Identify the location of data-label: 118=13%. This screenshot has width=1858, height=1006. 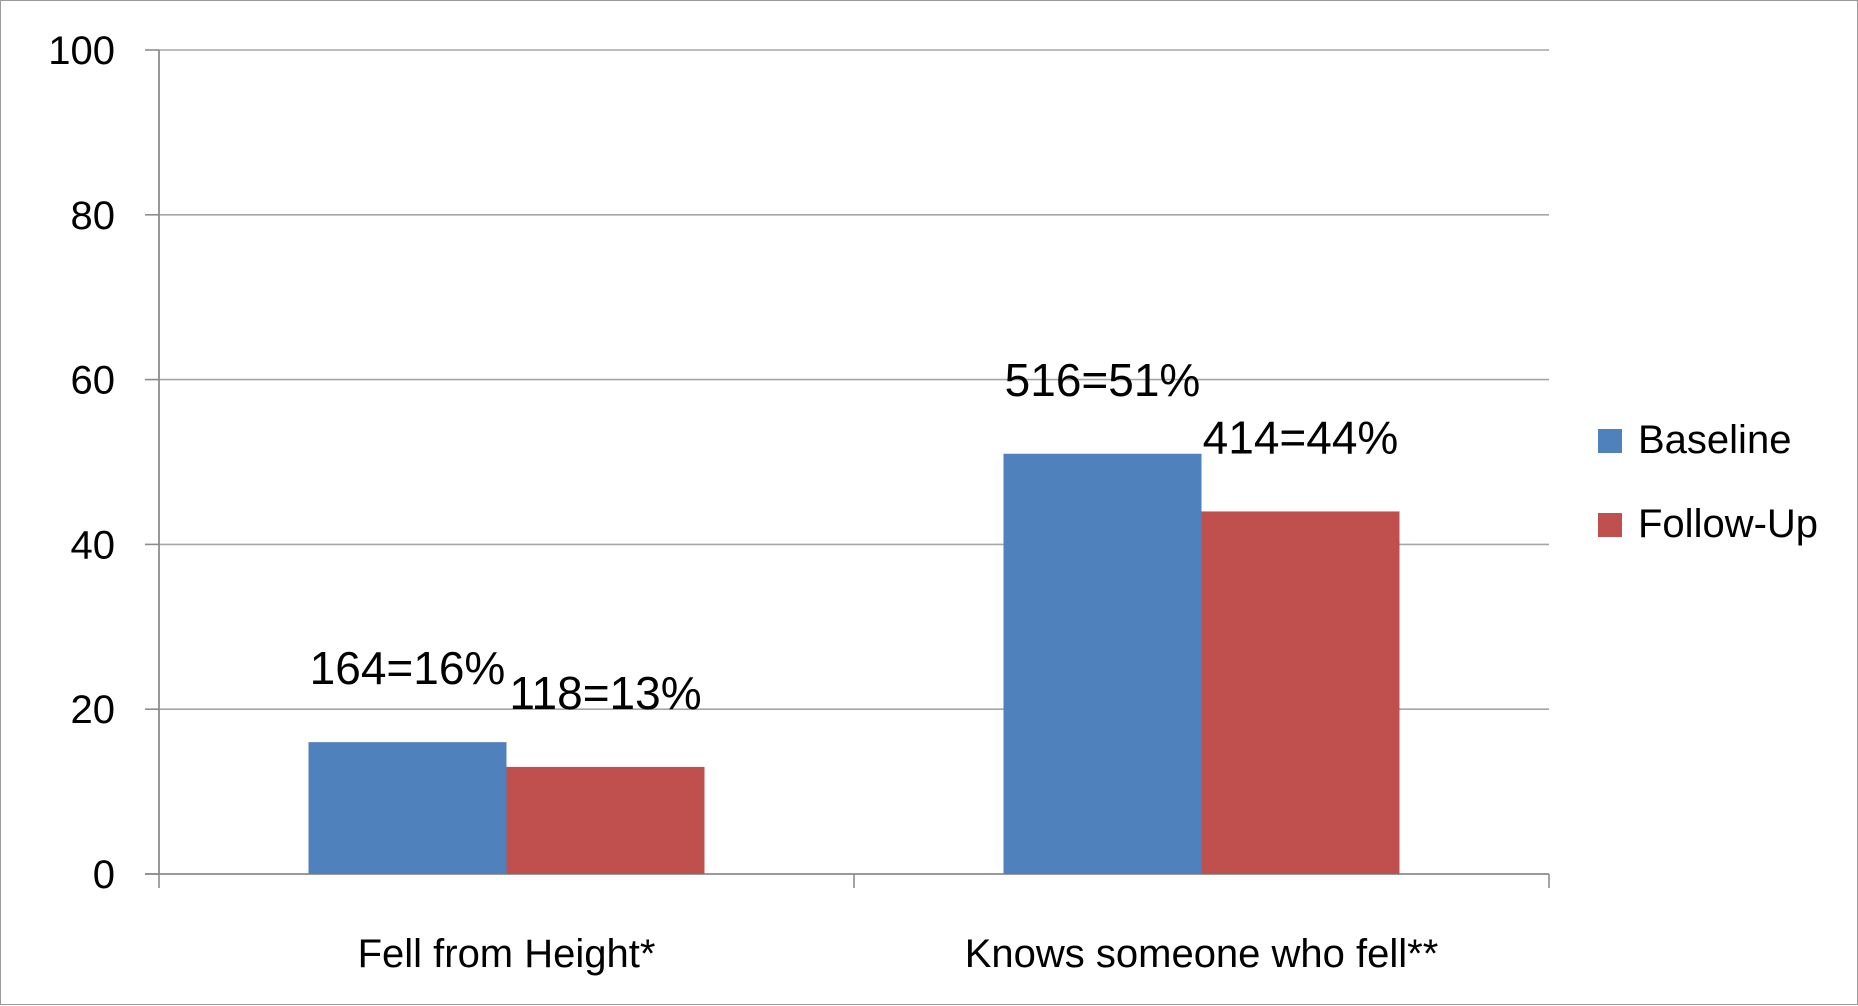
(605, 693).